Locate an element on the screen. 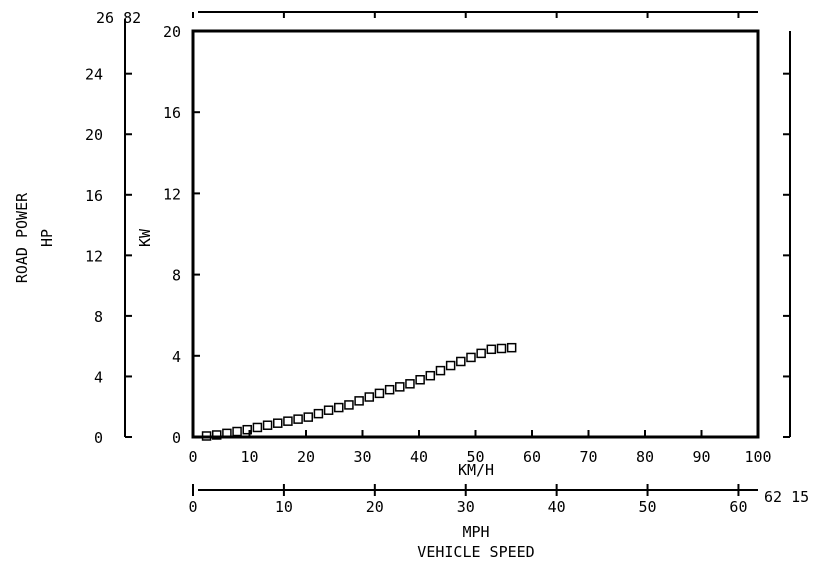 Image resolution: width=824 pixels, height=573 pixels. kmh-tick-label: 70 is located at coordinates (588, 457).